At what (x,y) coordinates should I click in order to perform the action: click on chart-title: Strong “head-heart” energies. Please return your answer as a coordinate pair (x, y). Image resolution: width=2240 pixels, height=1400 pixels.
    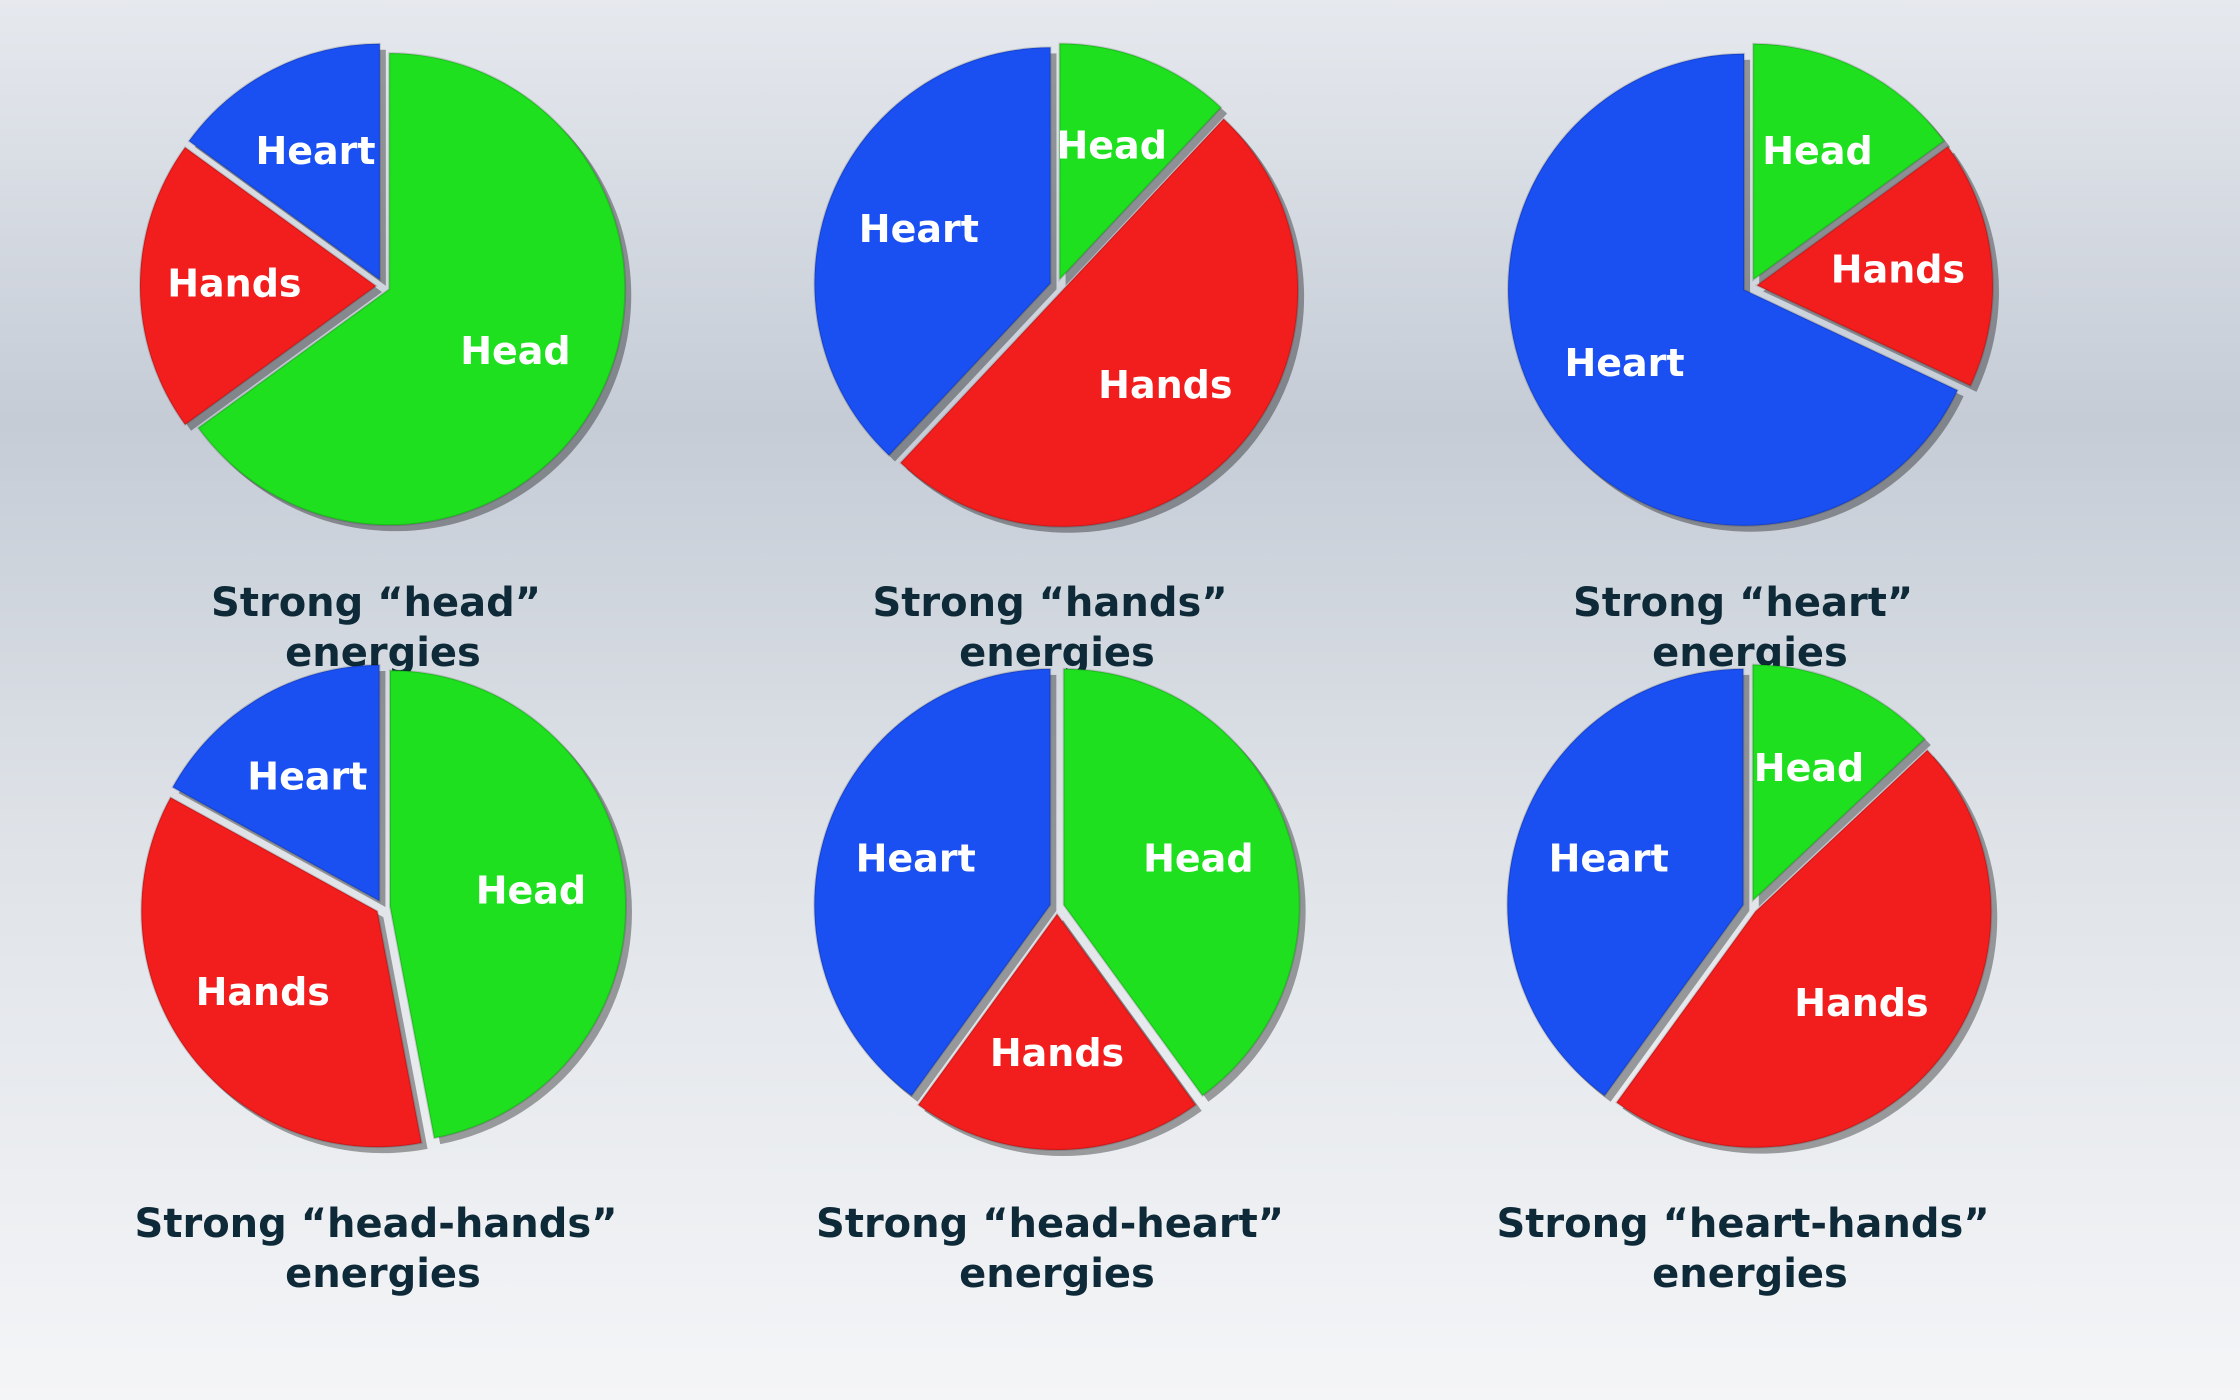
    Looking at the image, I should click on (1057, 1249).